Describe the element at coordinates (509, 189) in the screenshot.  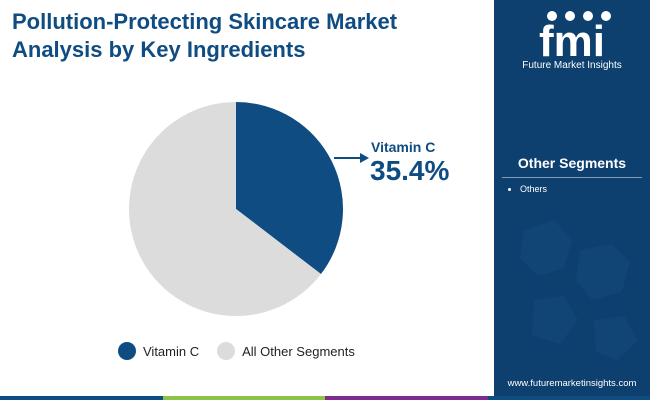
I see `bullet-icon` at that location.